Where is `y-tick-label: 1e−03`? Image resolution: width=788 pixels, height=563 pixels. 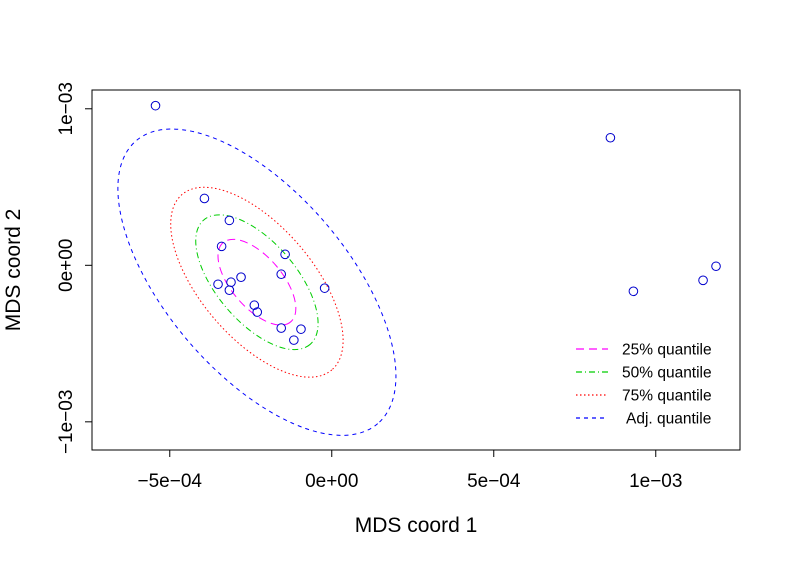
y-tick-label: 1e−03 is located at coordinates (66, 108).